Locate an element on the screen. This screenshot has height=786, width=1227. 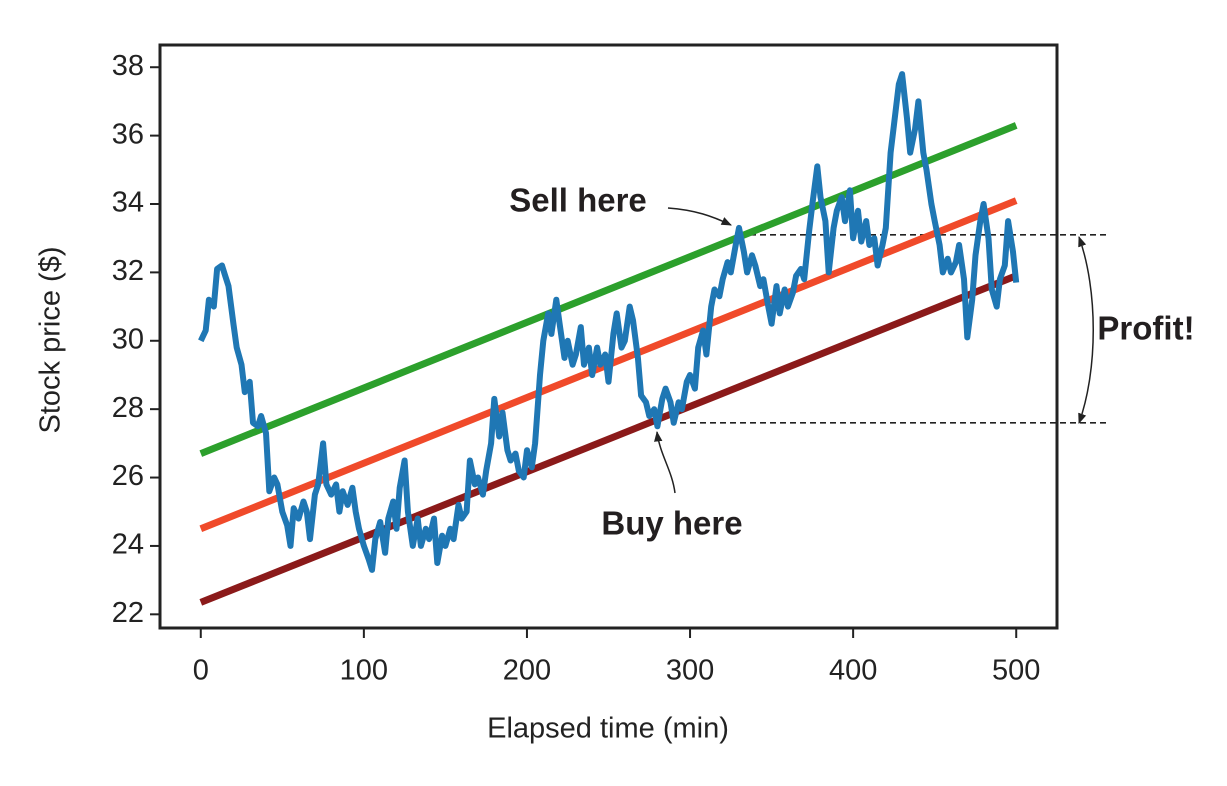
x-tick-label: 300 is located at coordinates (690, 671).